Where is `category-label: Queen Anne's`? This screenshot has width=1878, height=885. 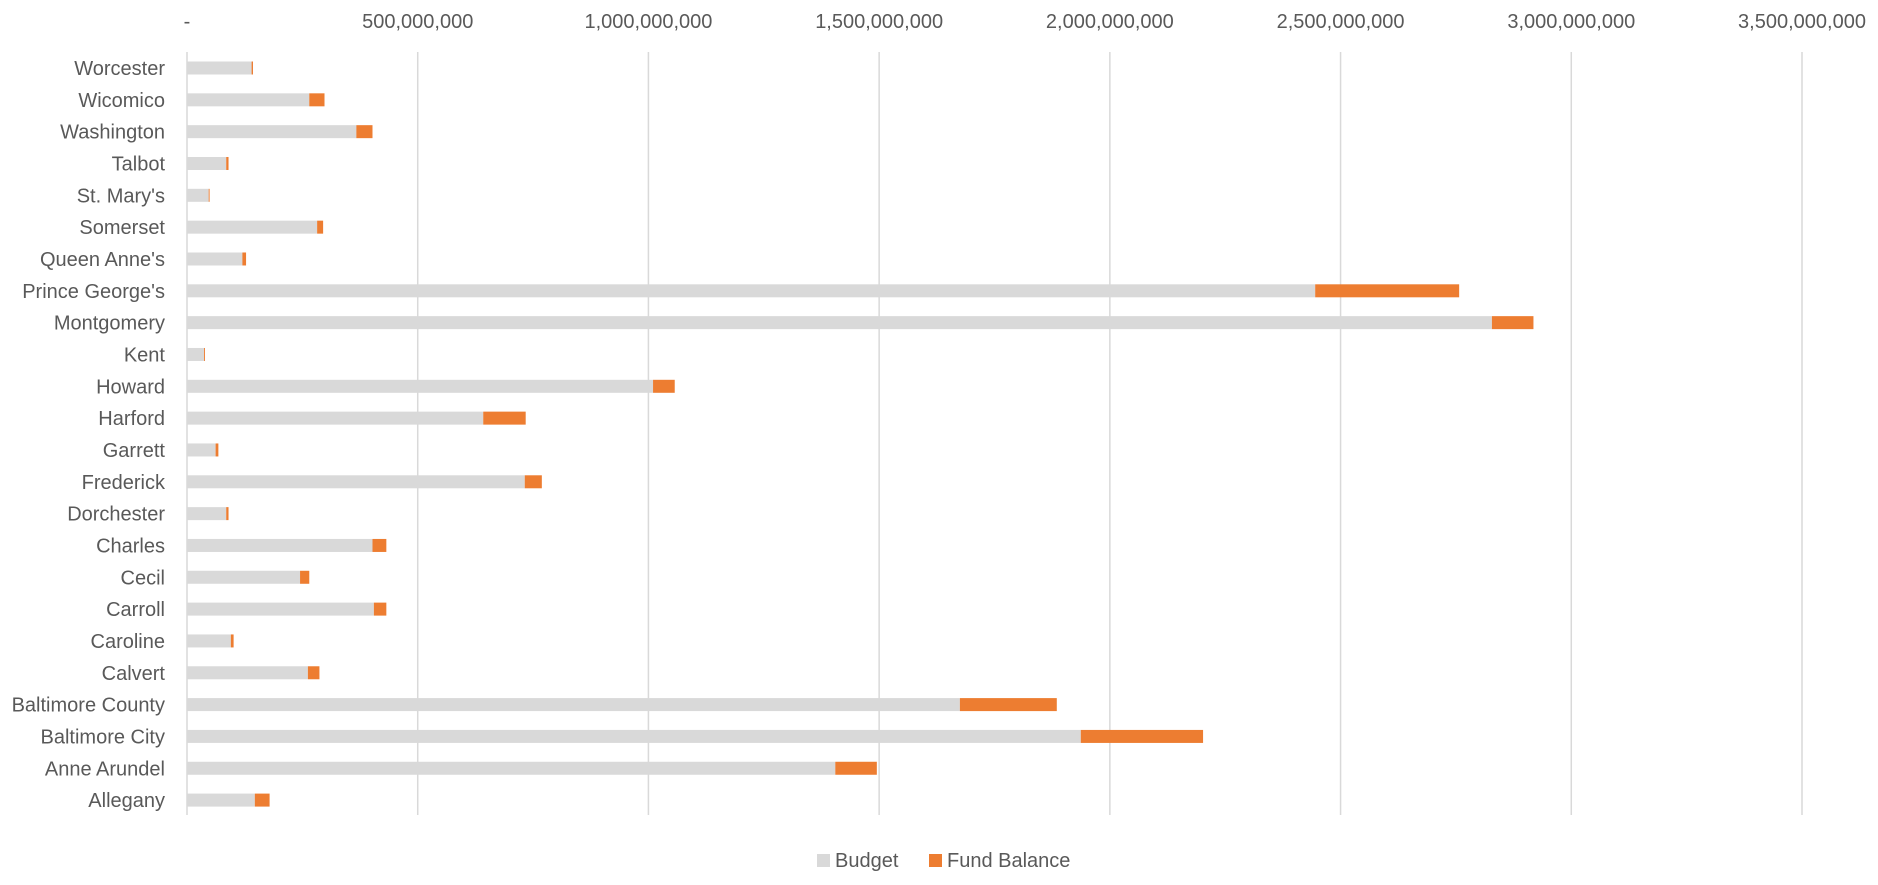 category-label: Queen Anne's is located at coordinates (102, 260).